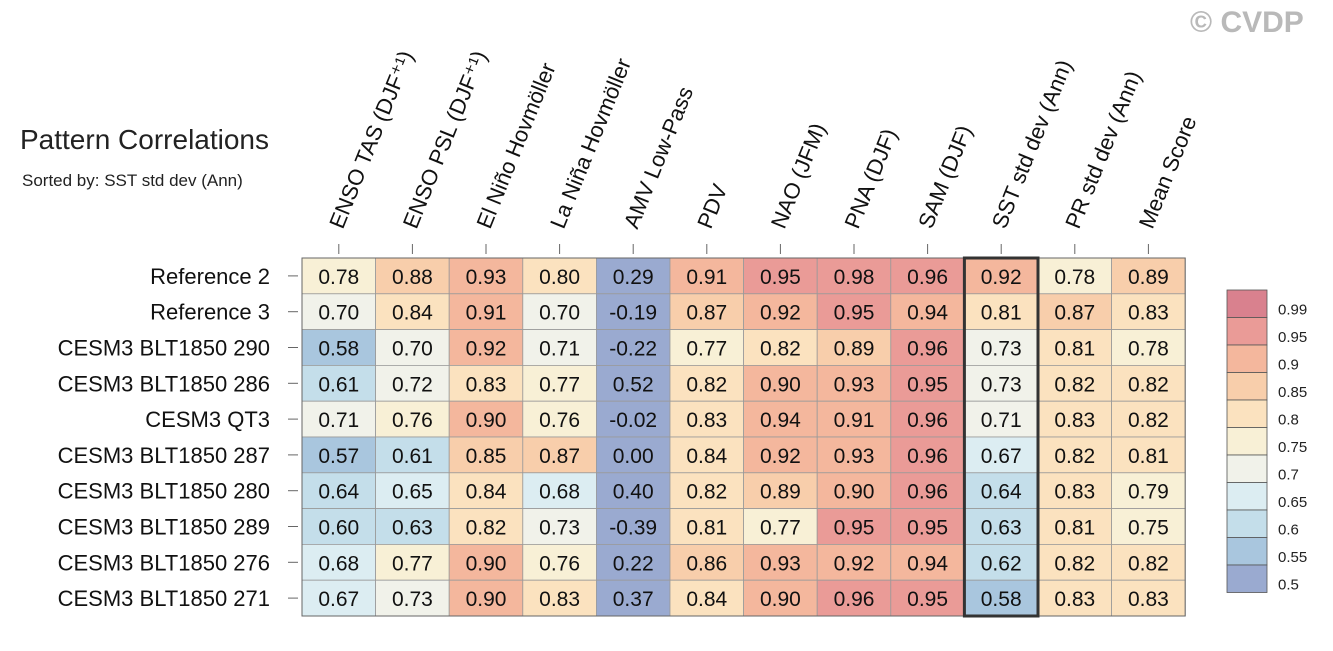  What do you see at coordinates (559, 492) in the screenshot?
I see `cell-value-label: 0.68` at bounding box center [559, 492].